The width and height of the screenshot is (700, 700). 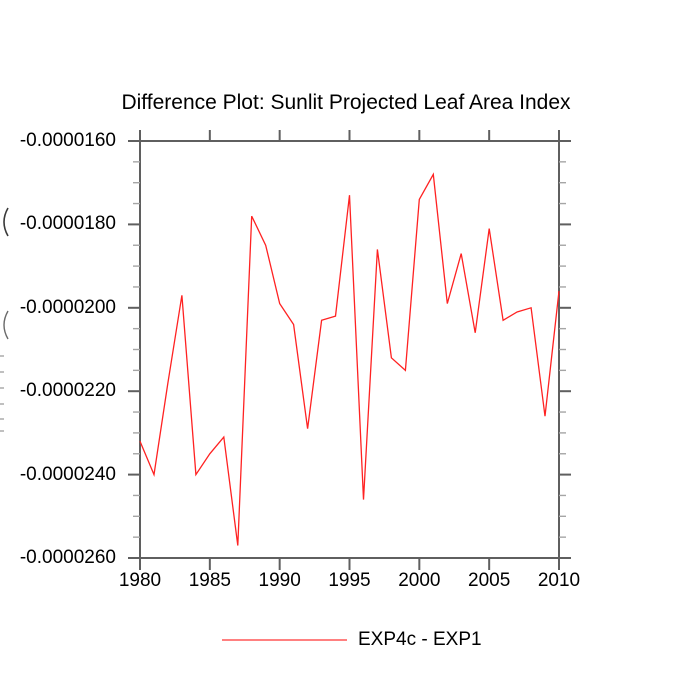 What do you see at coordinates (67, 474) in the screenshot?
I see `y-tick-label: -0.0000240` at bounding box center [67, 474].